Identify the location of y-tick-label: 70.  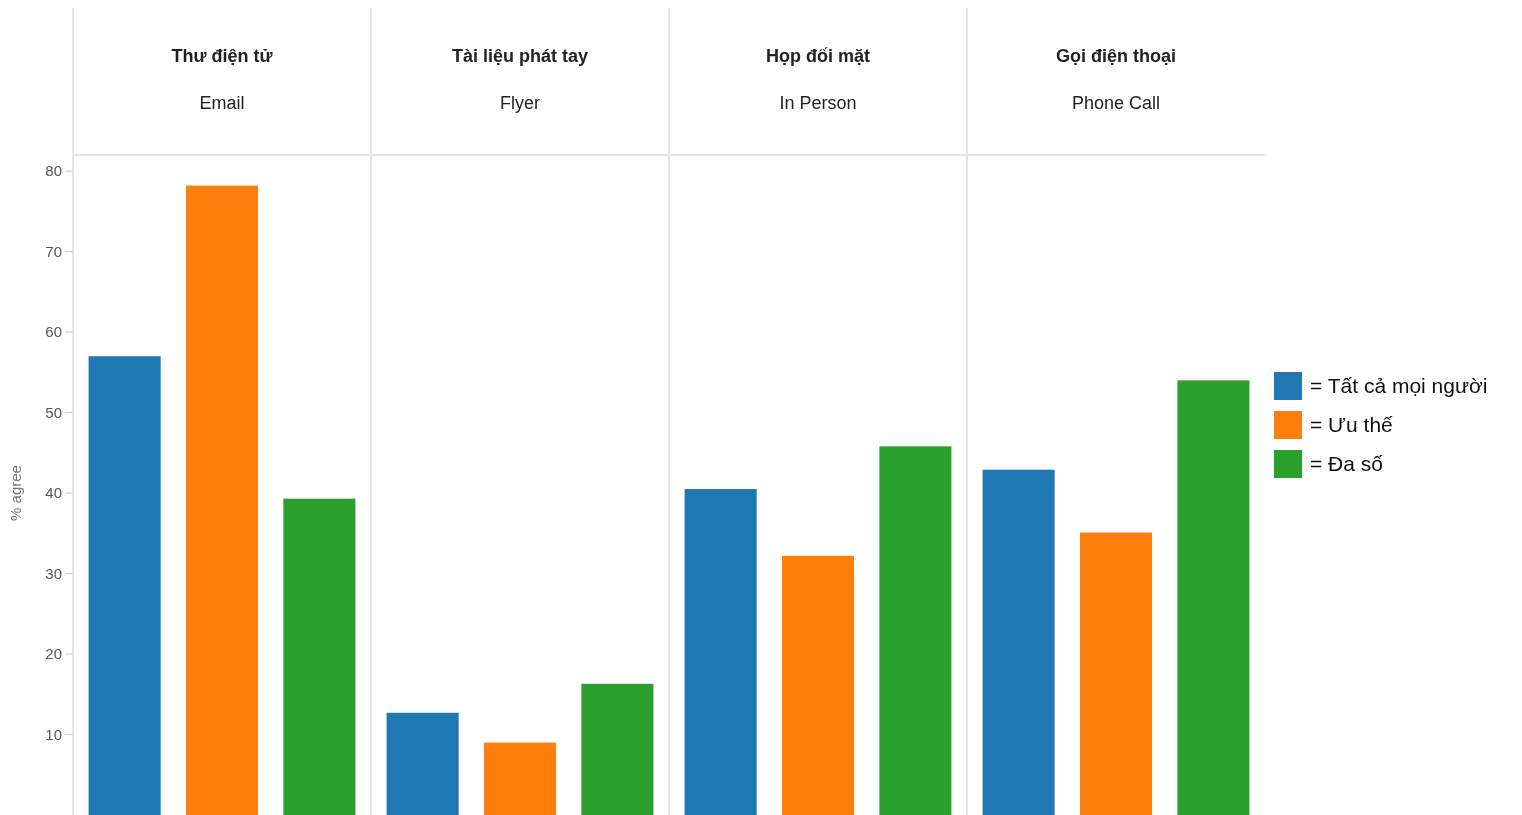
(53, 251).